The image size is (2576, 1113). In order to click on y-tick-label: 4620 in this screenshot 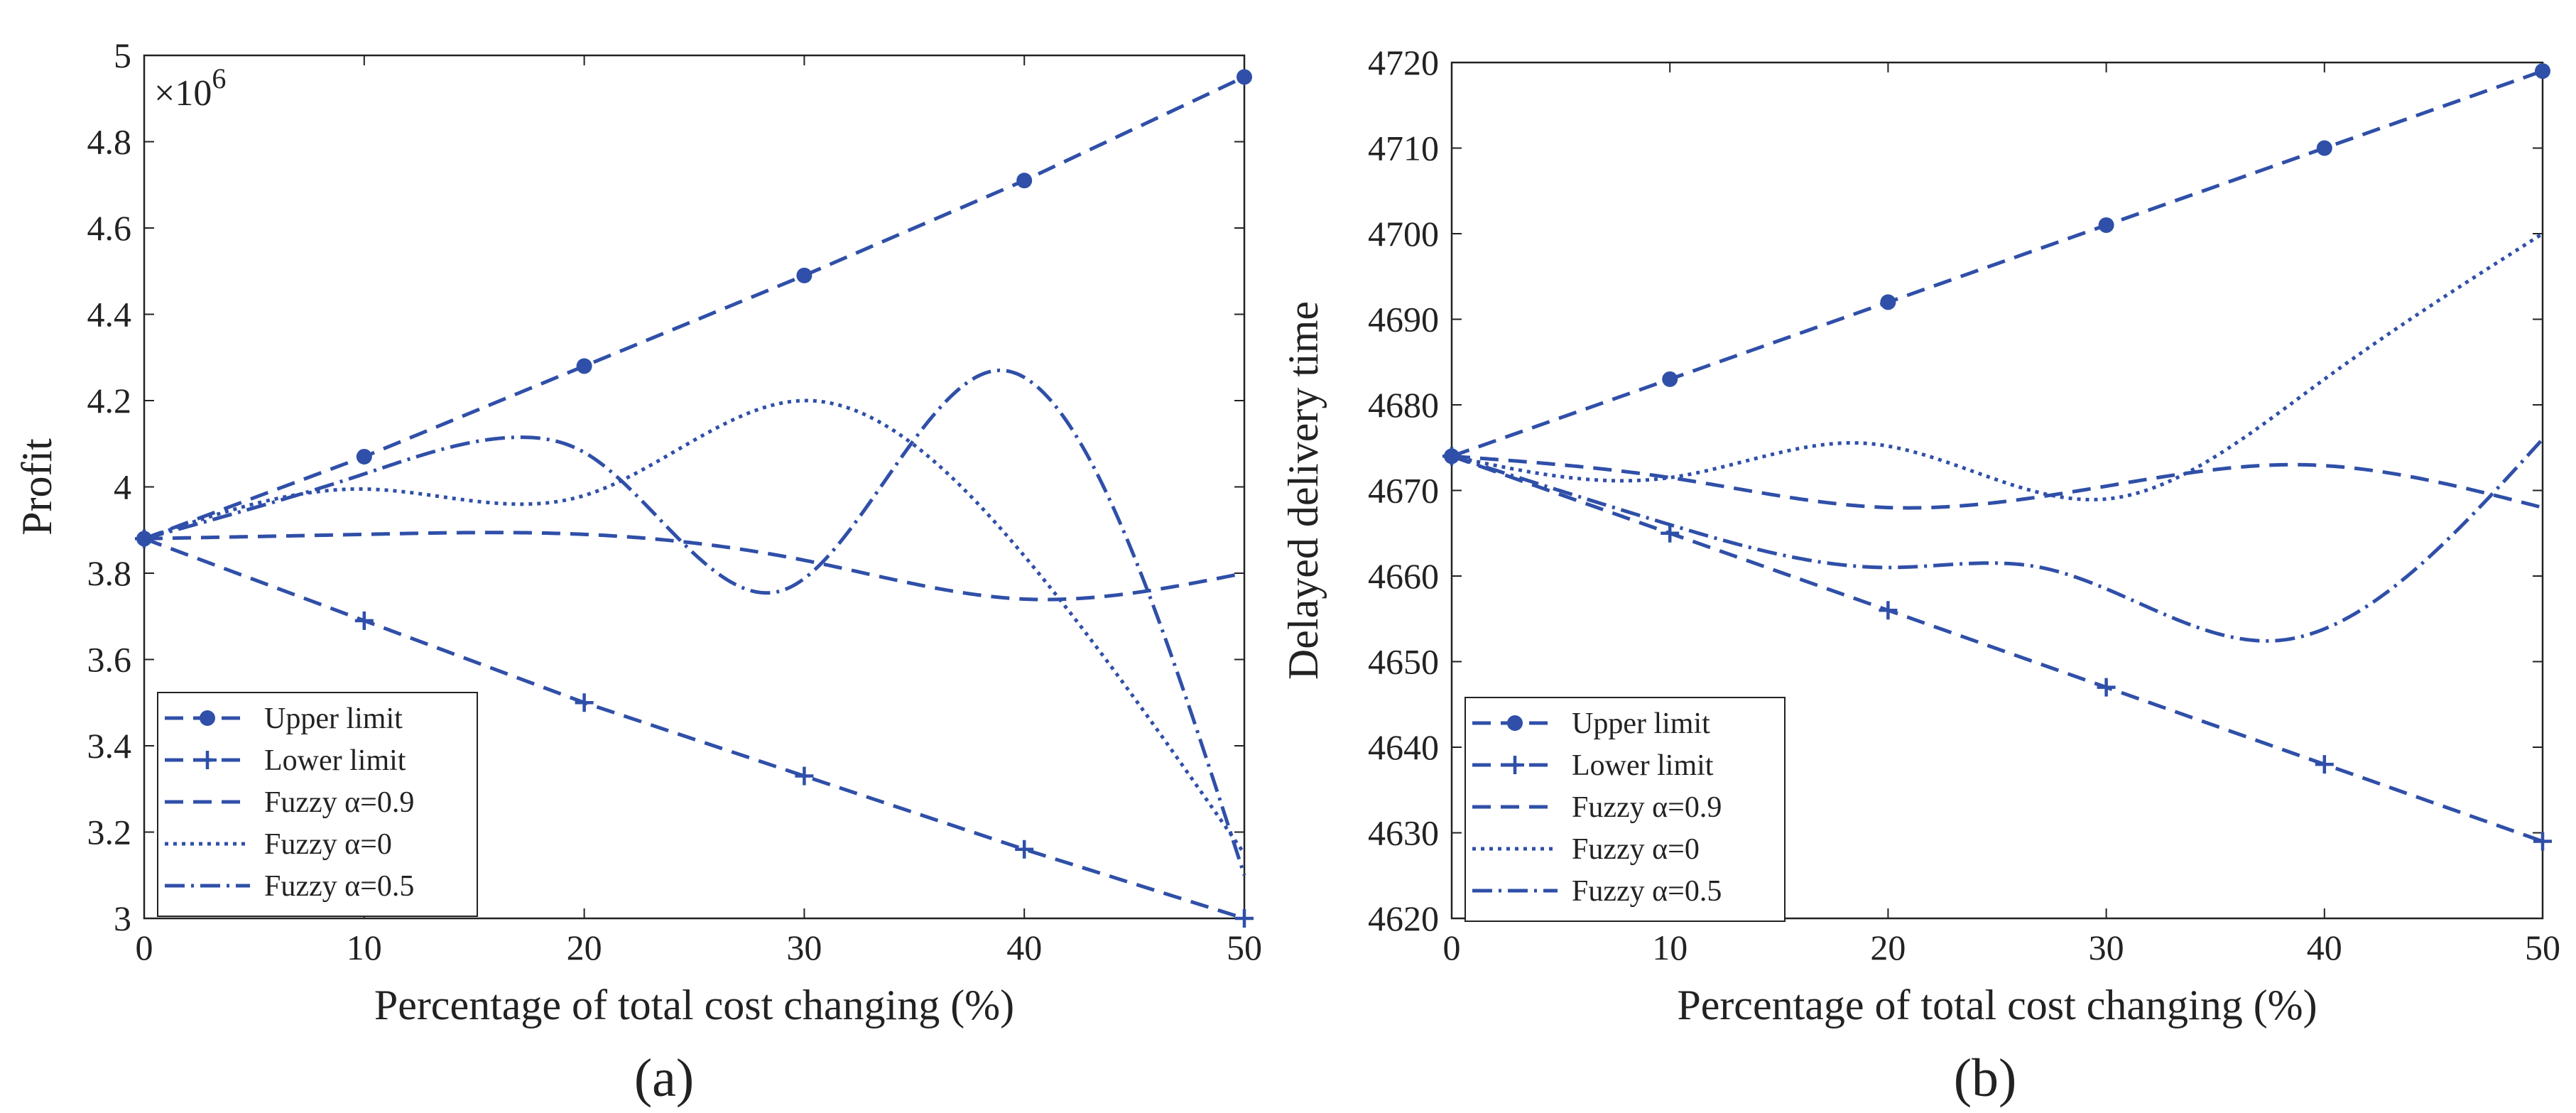, I will do `click(1403, 918)`.